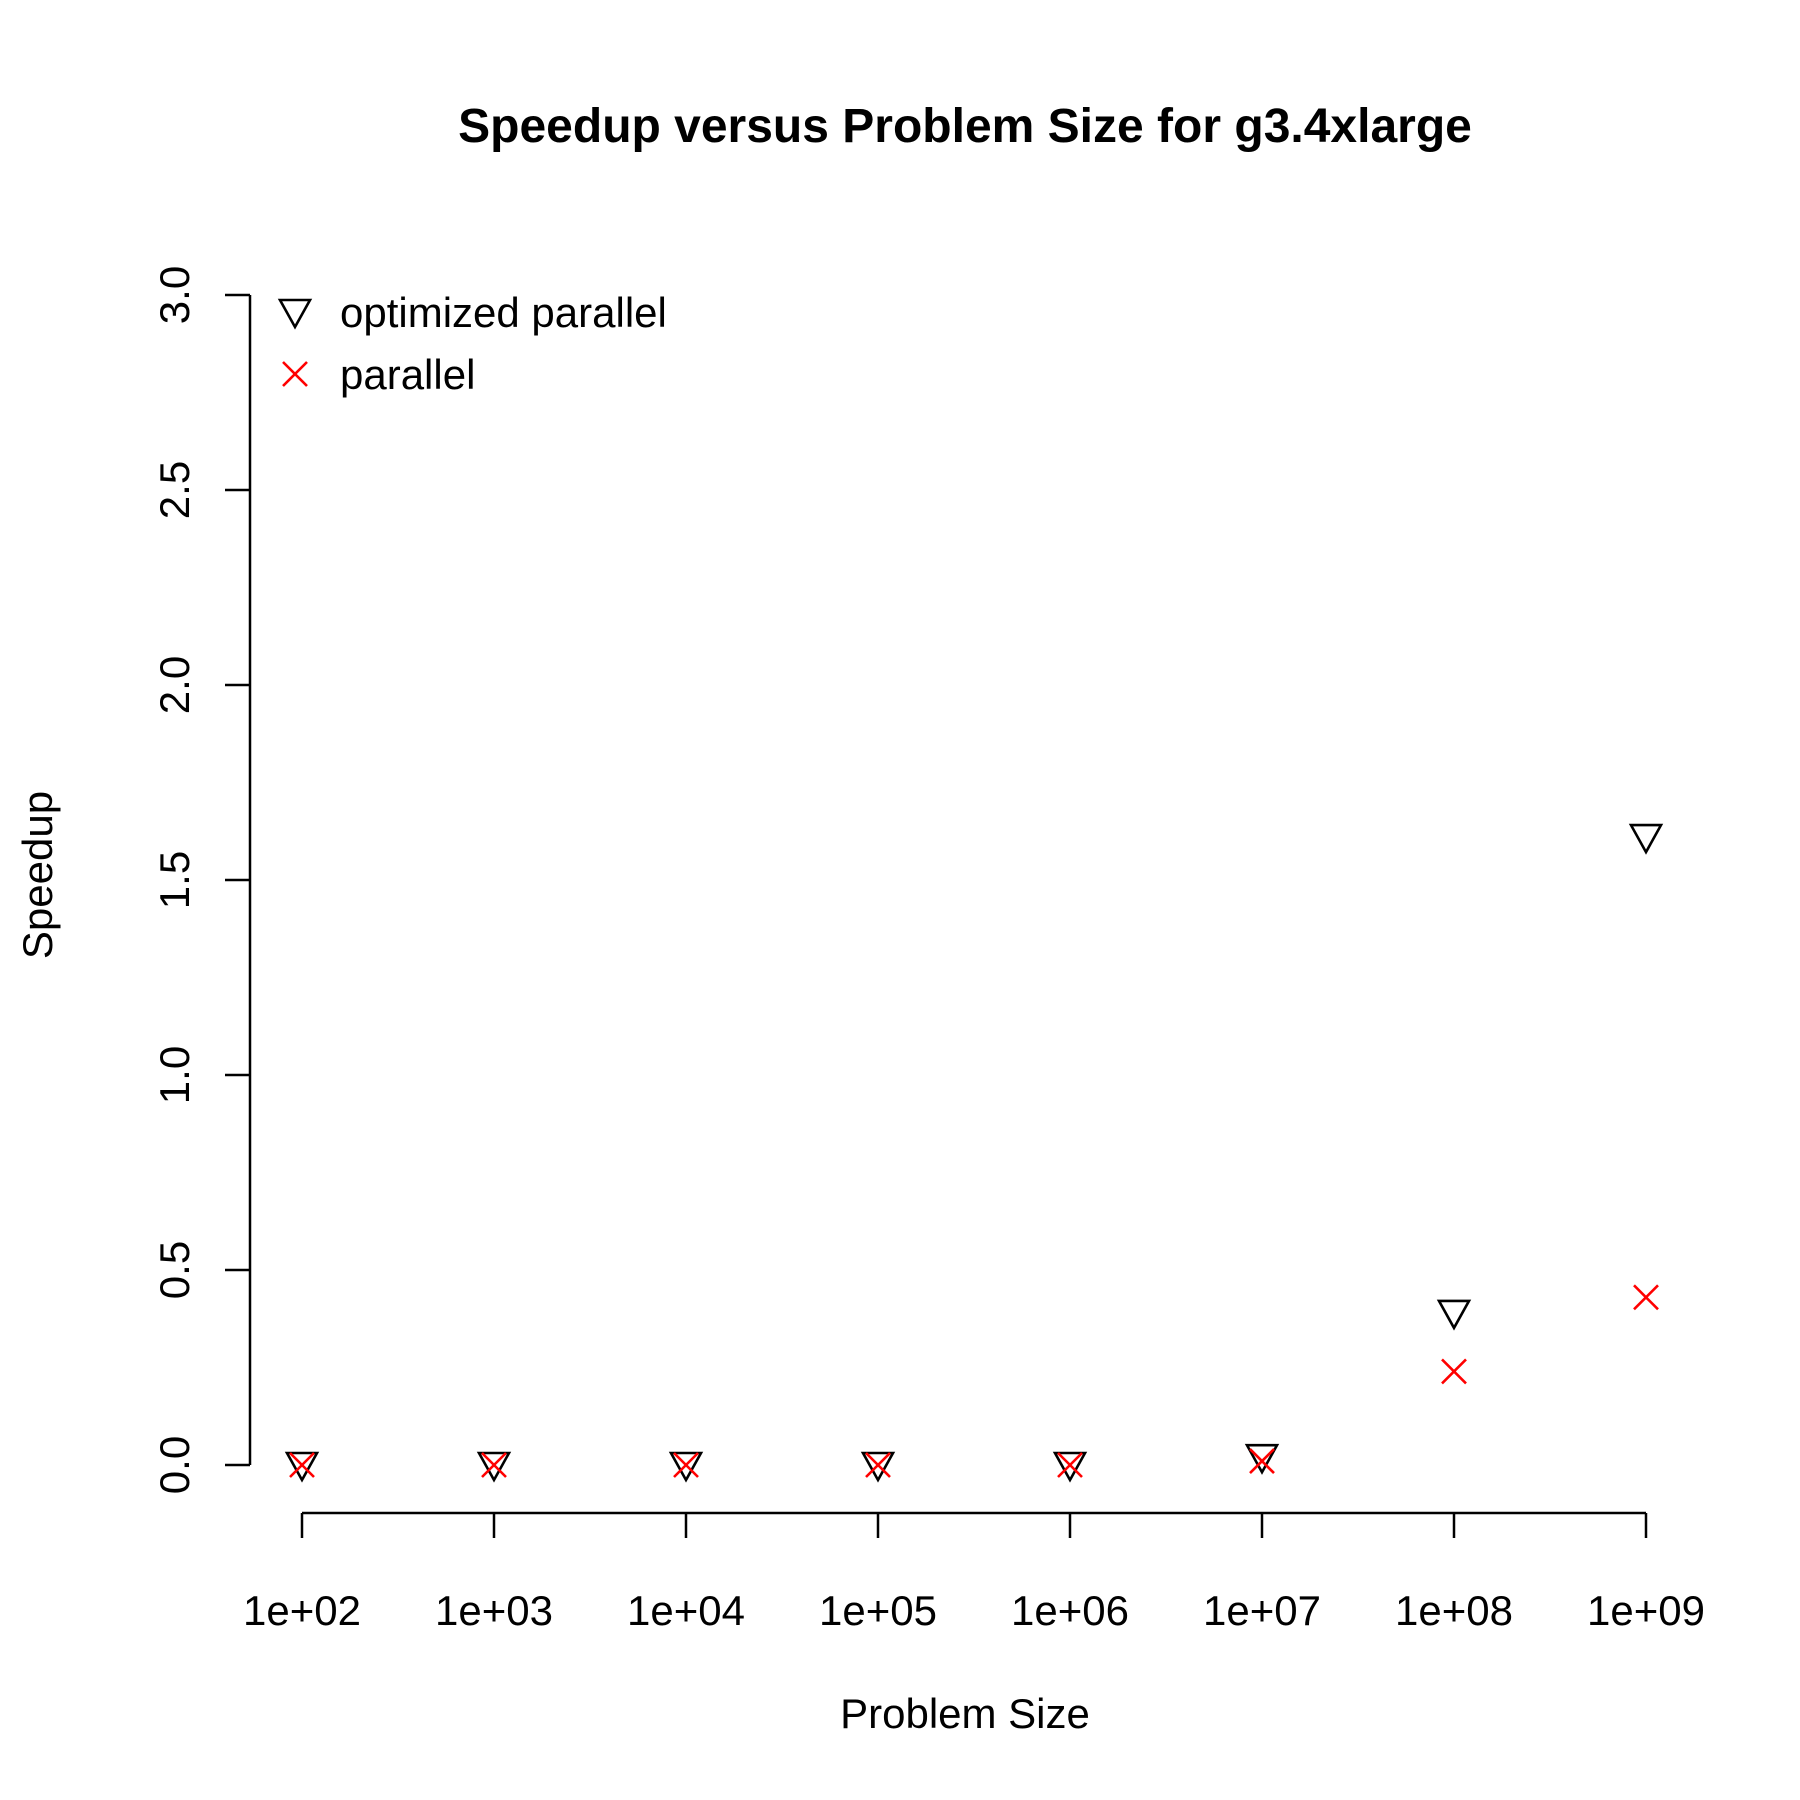 The width and height of the screenshot is (1800, 1800). Describe the element at coordinates (965, 1713) in the screenshot. I see `x-axis-title: Problem Size` at that location.